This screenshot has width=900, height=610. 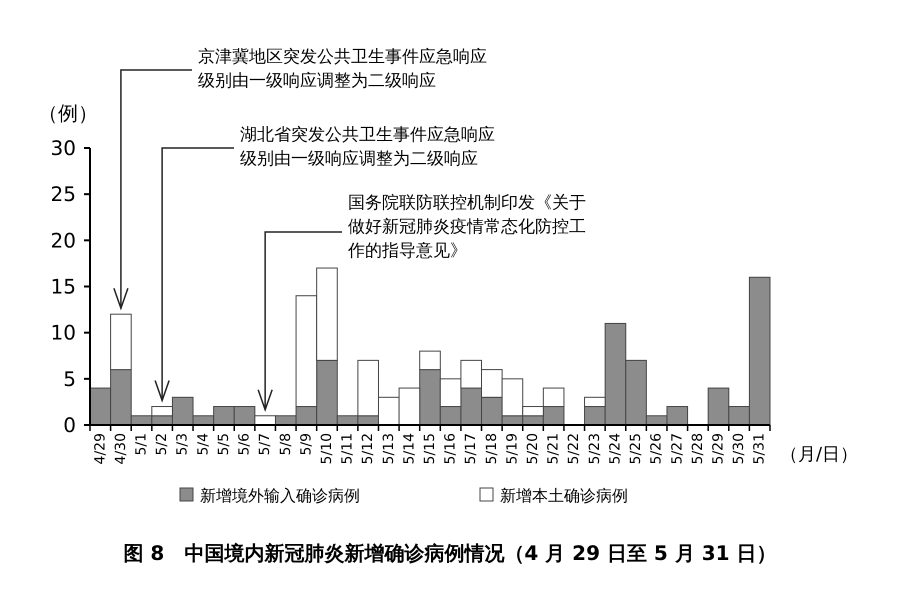 What do you see at coordinates (63, 240) in the screenshot?
I see `y-tick-label: 20` at bounding box center [63, 240].